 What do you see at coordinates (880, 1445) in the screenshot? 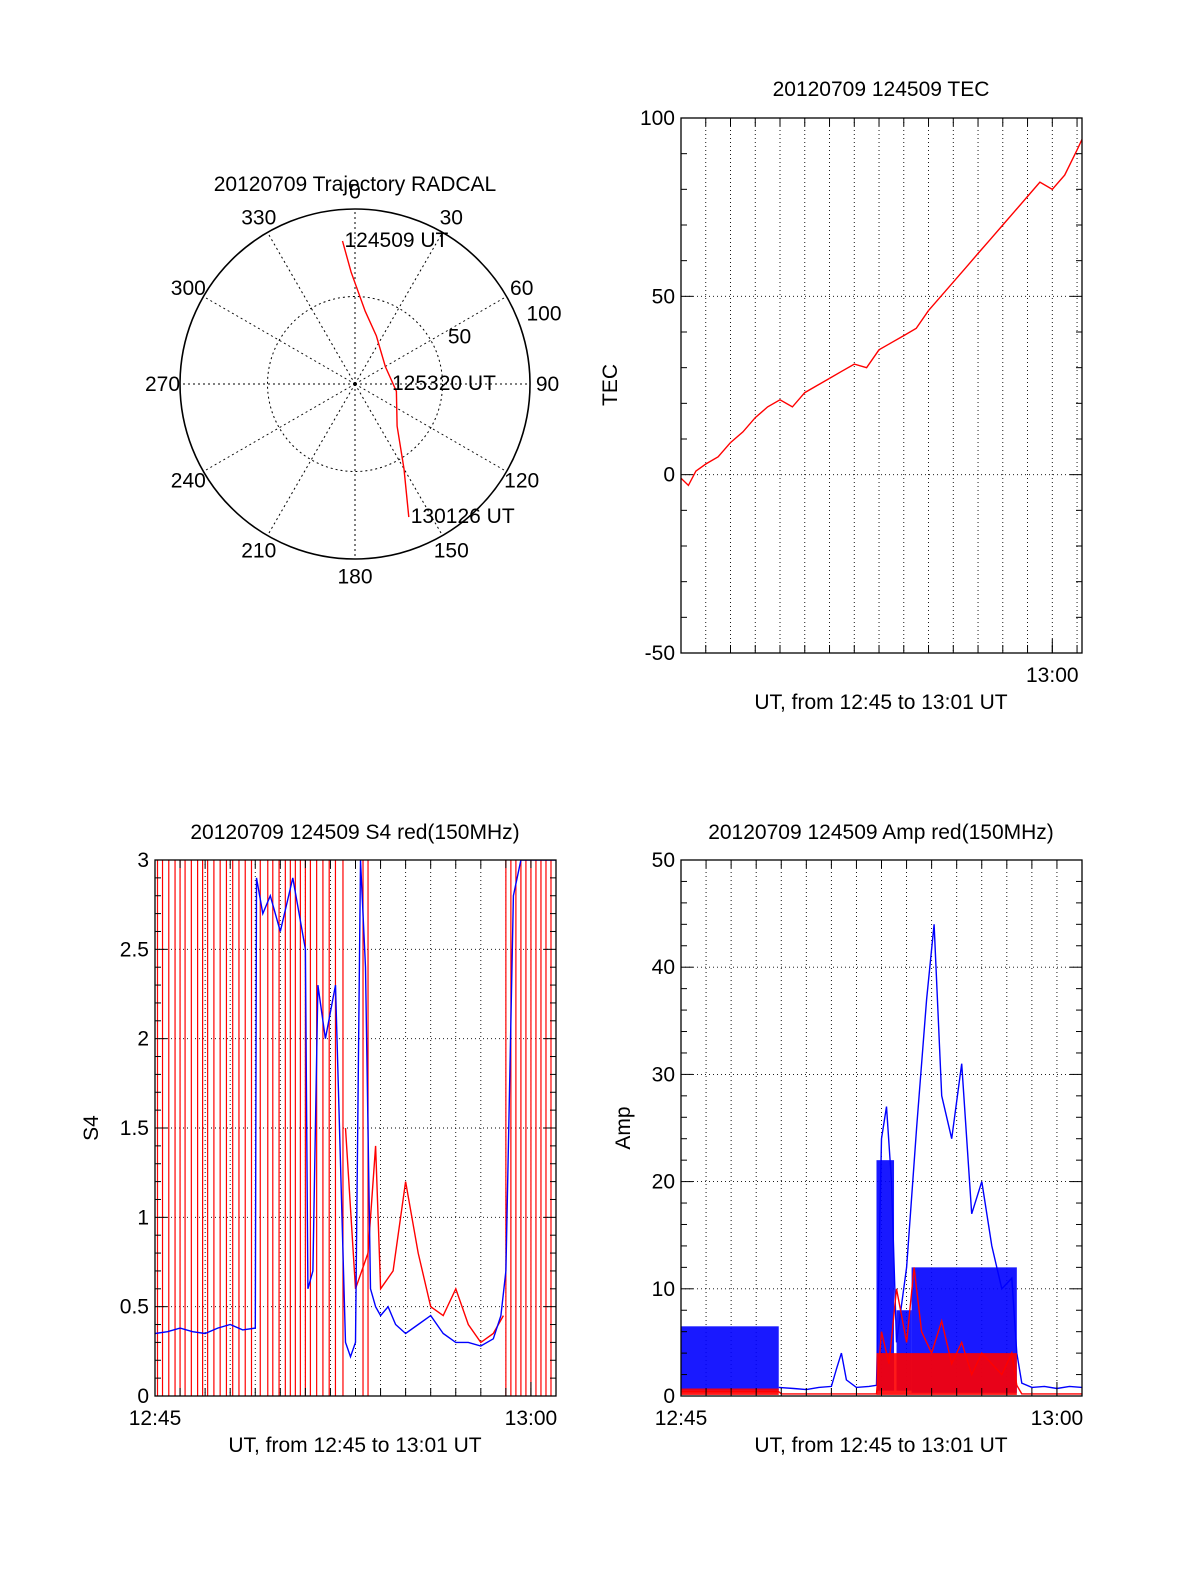
I see `amp-xlabel: UT, from 12:45 to 13:01 UT` at bounding box center [880, 1445].